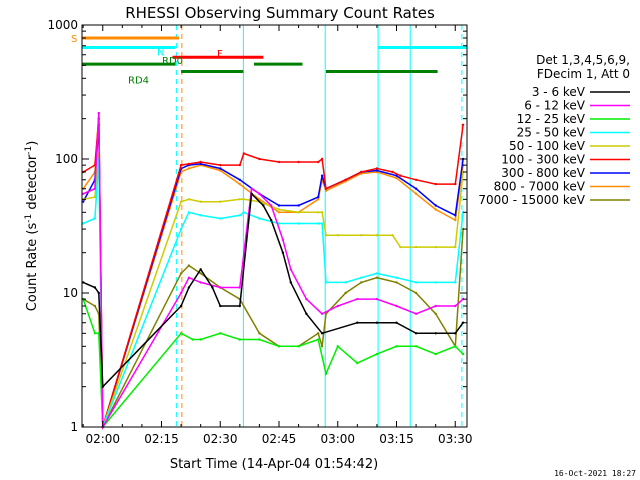  Describe the element at coordinates (138, 80) in the screenshot. I see `flag-label-rd4: RD4` at that location.